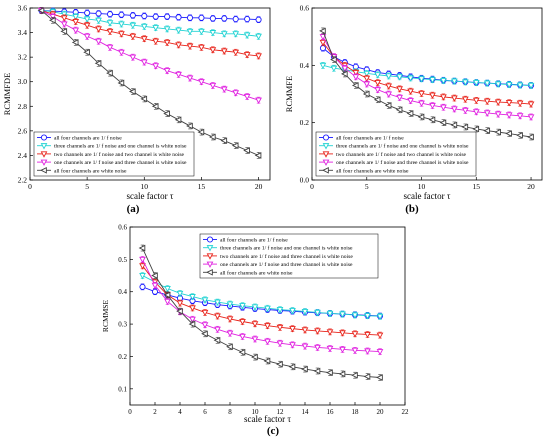 Image resolution: width=550 pixels, height=439 pixels. I want to click on x-tick-label: 20, so click(531, 186).